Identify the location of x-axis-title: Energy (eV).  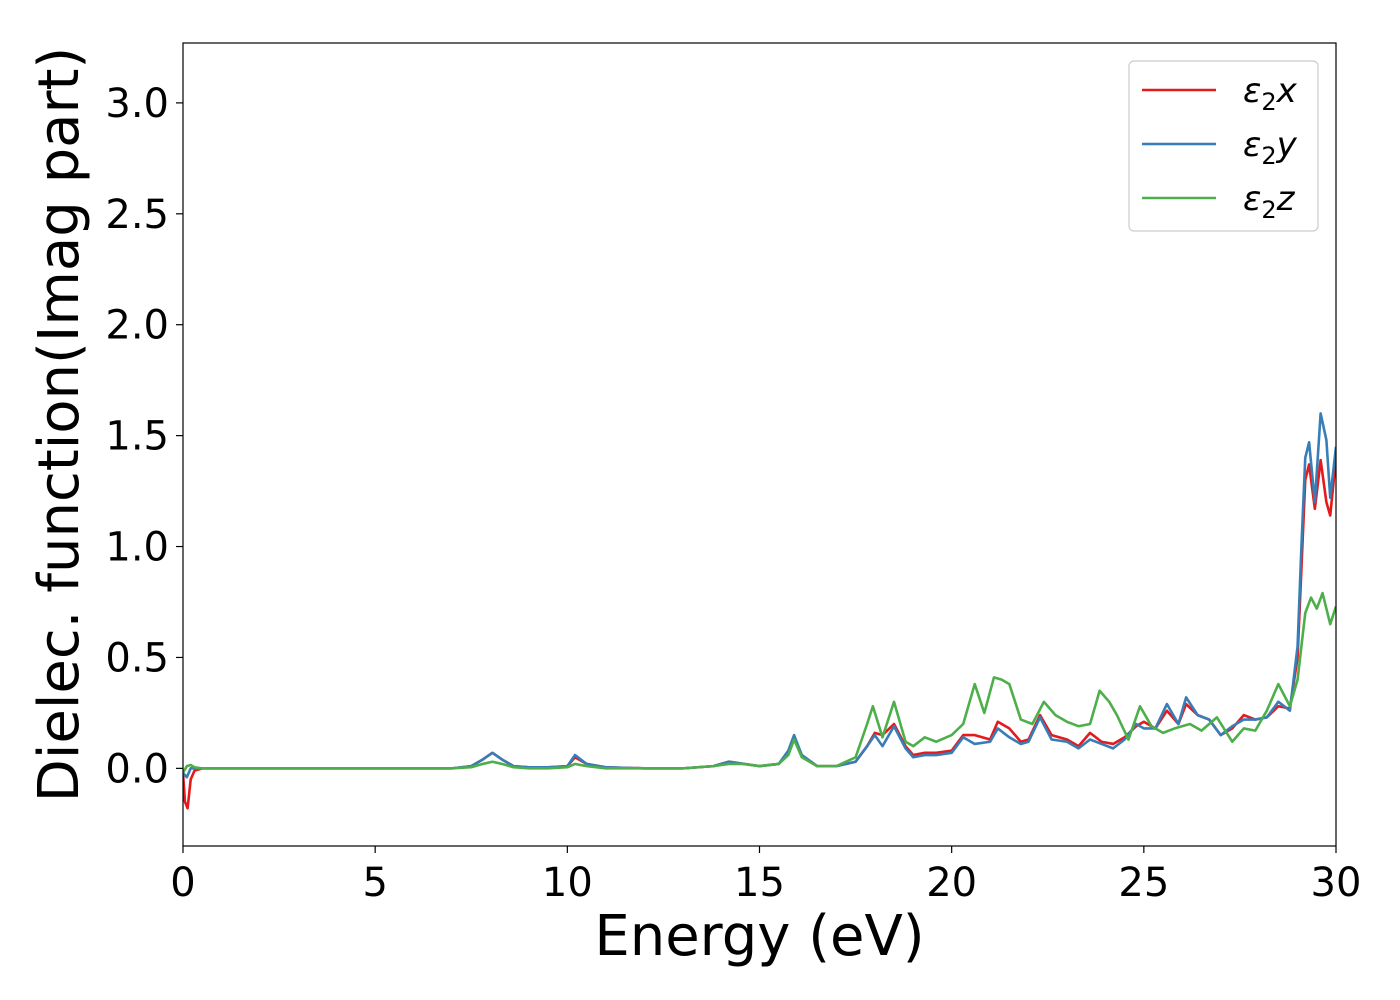
(759, 936).